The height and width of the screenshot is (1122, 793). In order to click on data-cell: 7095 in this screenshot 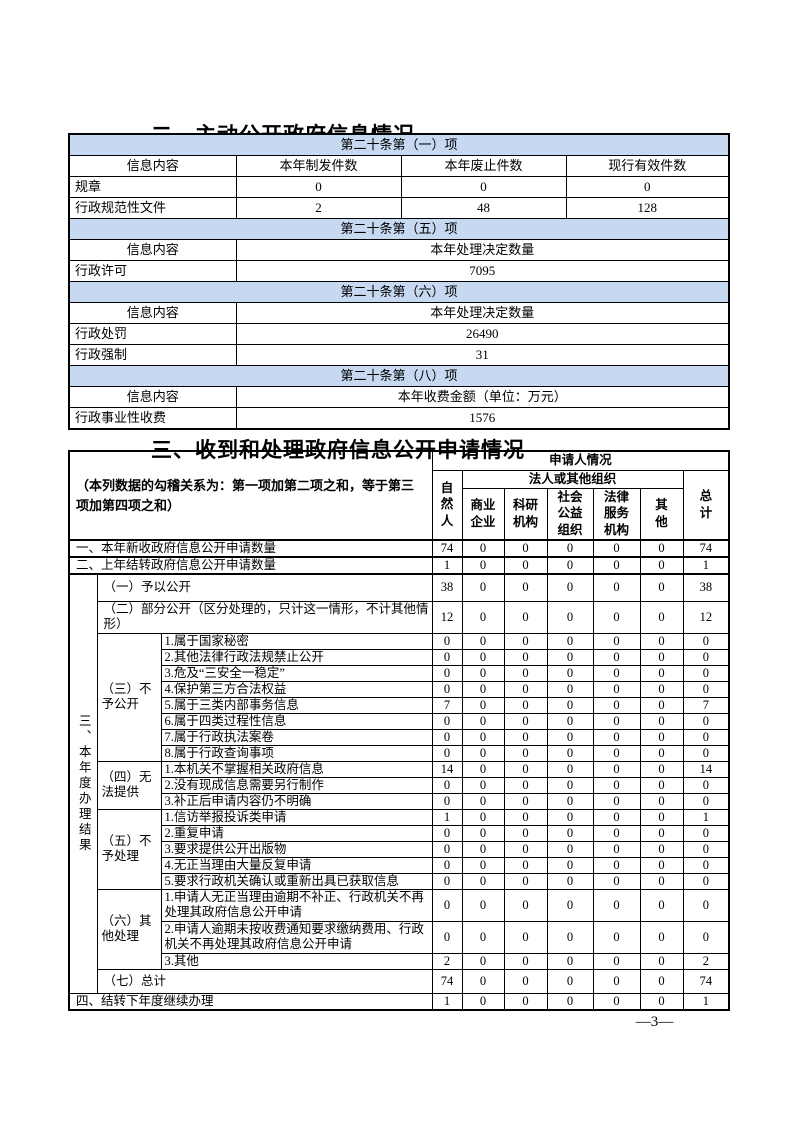, I will do `click(482, 271)`.